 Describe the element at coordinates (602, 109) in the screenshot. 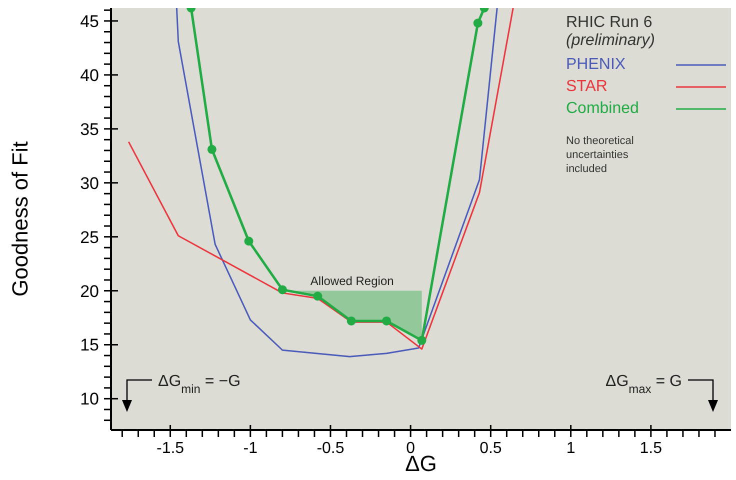

I see `legend-label: Combined` at that location.